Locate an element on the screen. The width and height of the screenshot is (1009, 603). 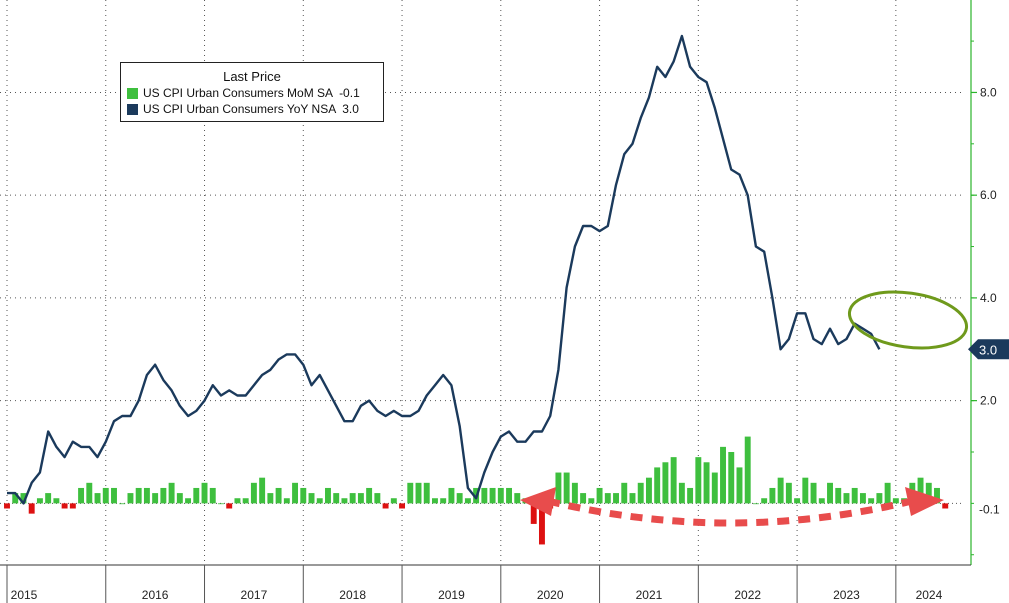
x-year-label: 2024 is located at coordinates (929, 595).